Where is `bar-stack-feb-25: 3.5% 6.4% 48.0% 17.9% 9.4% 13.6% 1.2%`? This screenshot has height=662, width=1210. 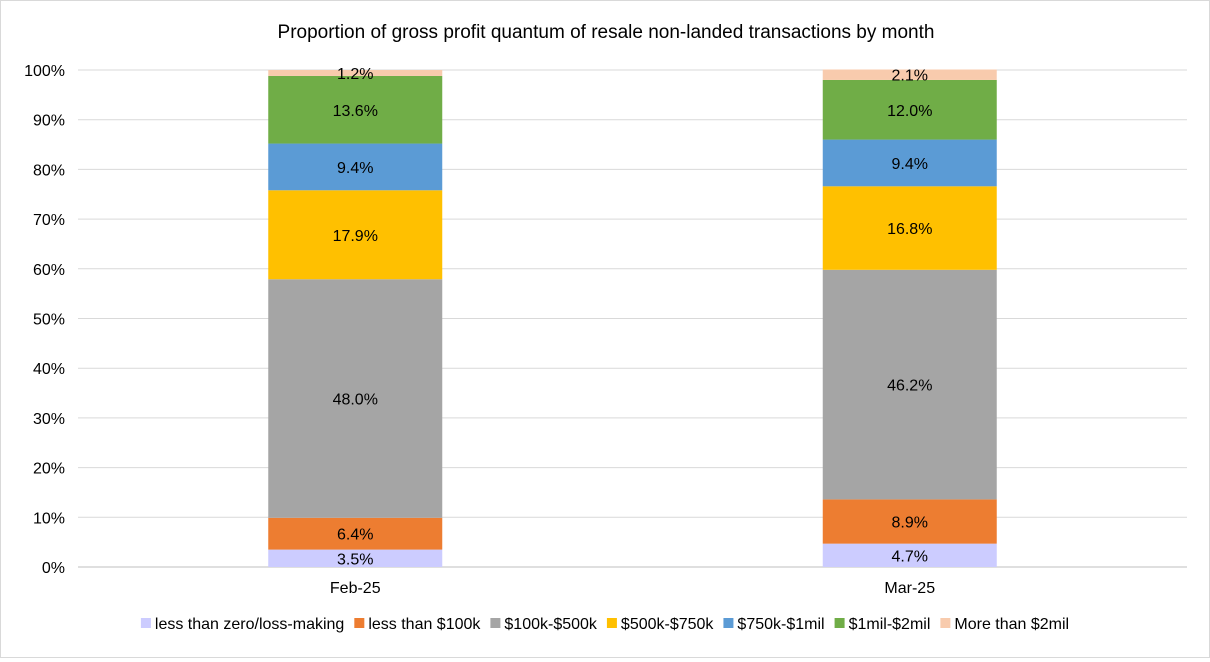
bar-stack-feb-25: 3.5% 6.4% 48.0% 17.9% 9.4% 13.6% 1.2% is located at coordinates (355, 317).